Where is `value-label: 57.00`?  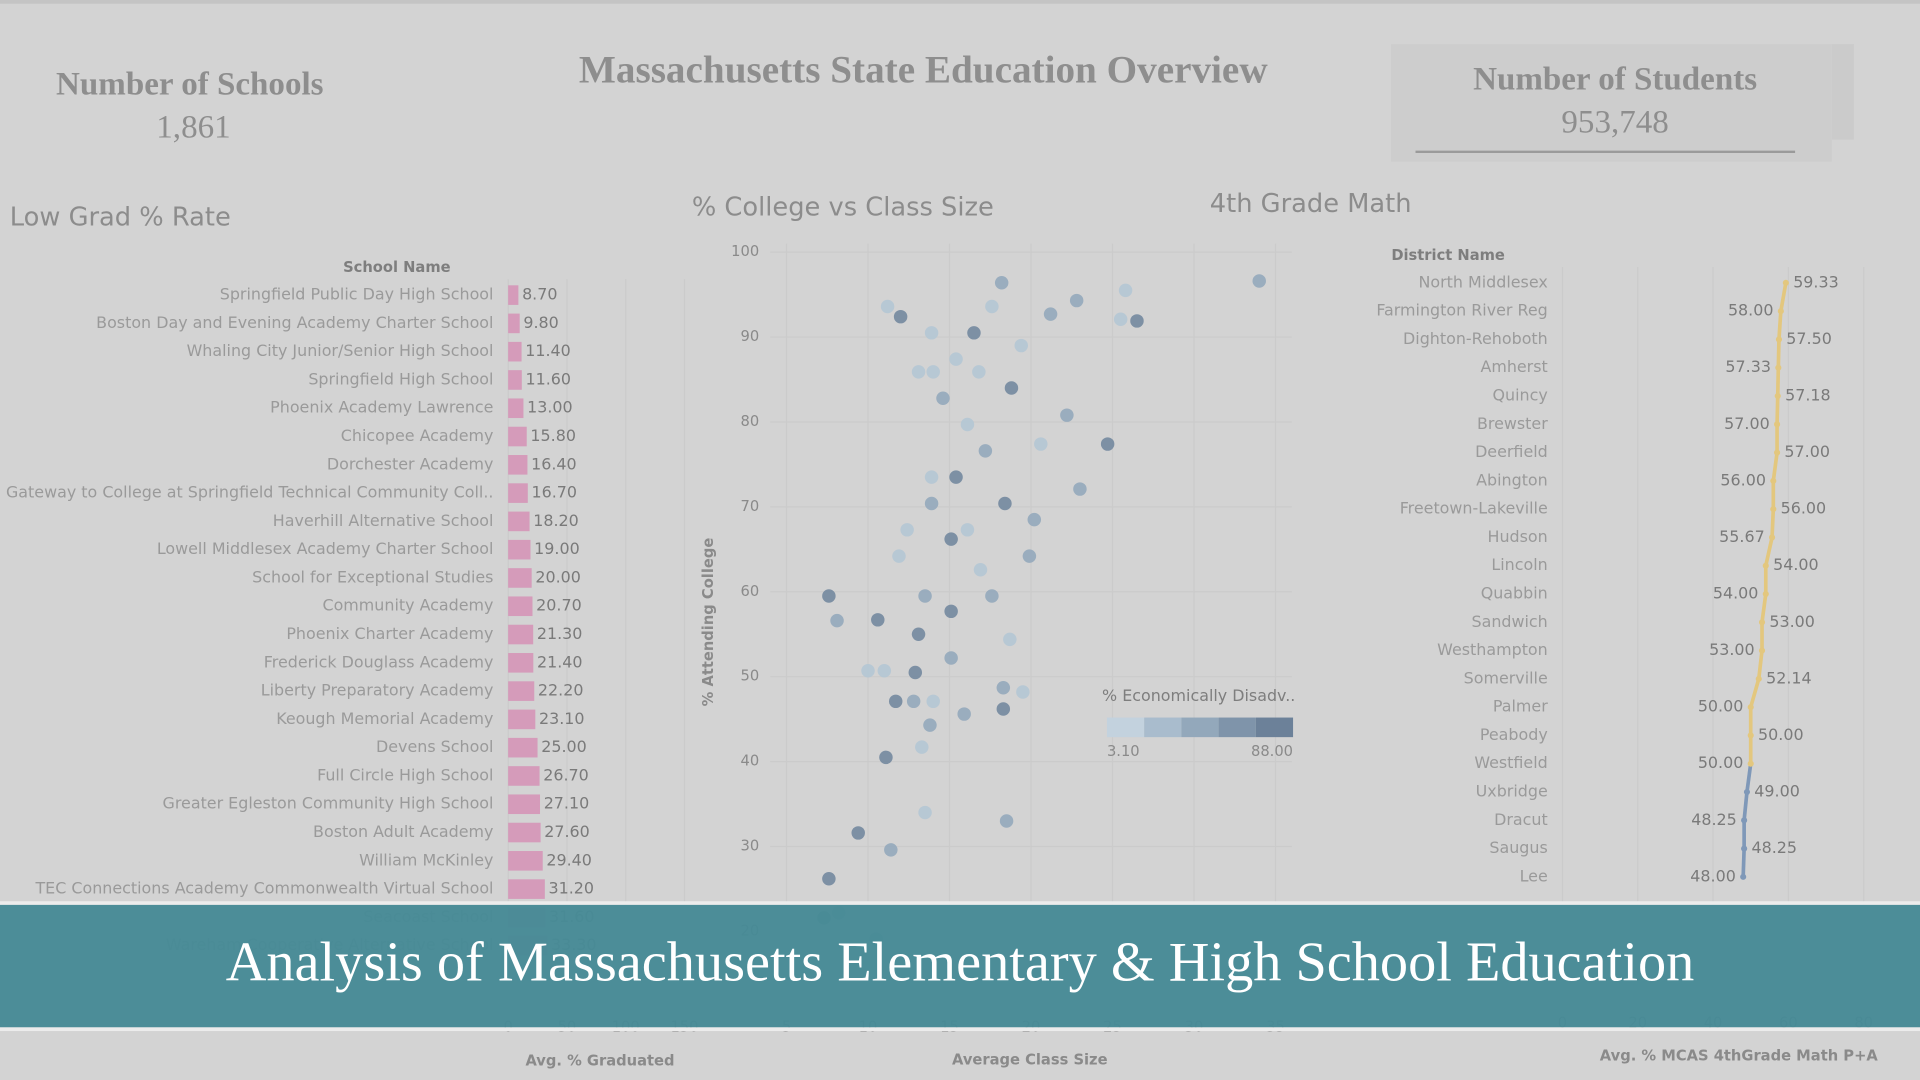
value-label: 57.00 is located at coordinates (1747, 423).